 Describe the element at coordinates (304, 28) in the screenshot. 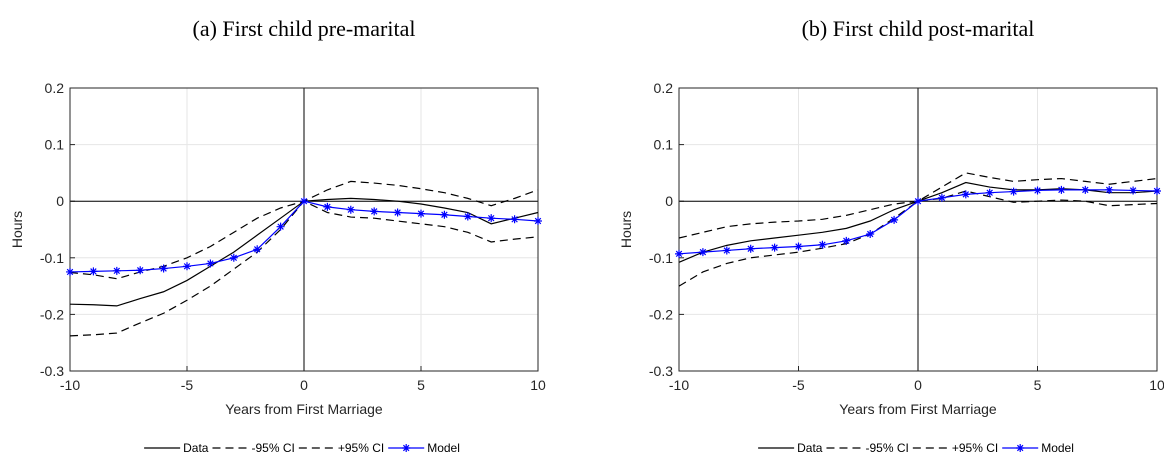

I see `chart-title: (a) First child pre-marital` at that location.